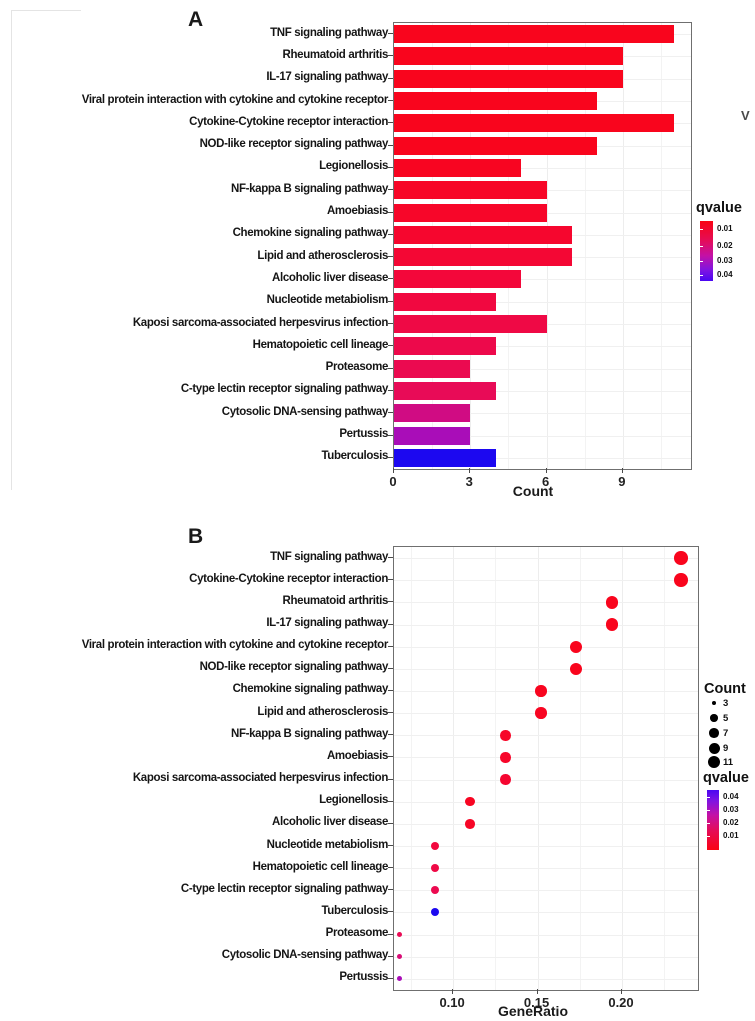  I want to click on category-label: Hematopoietic cell lineage, so click(320, 344).